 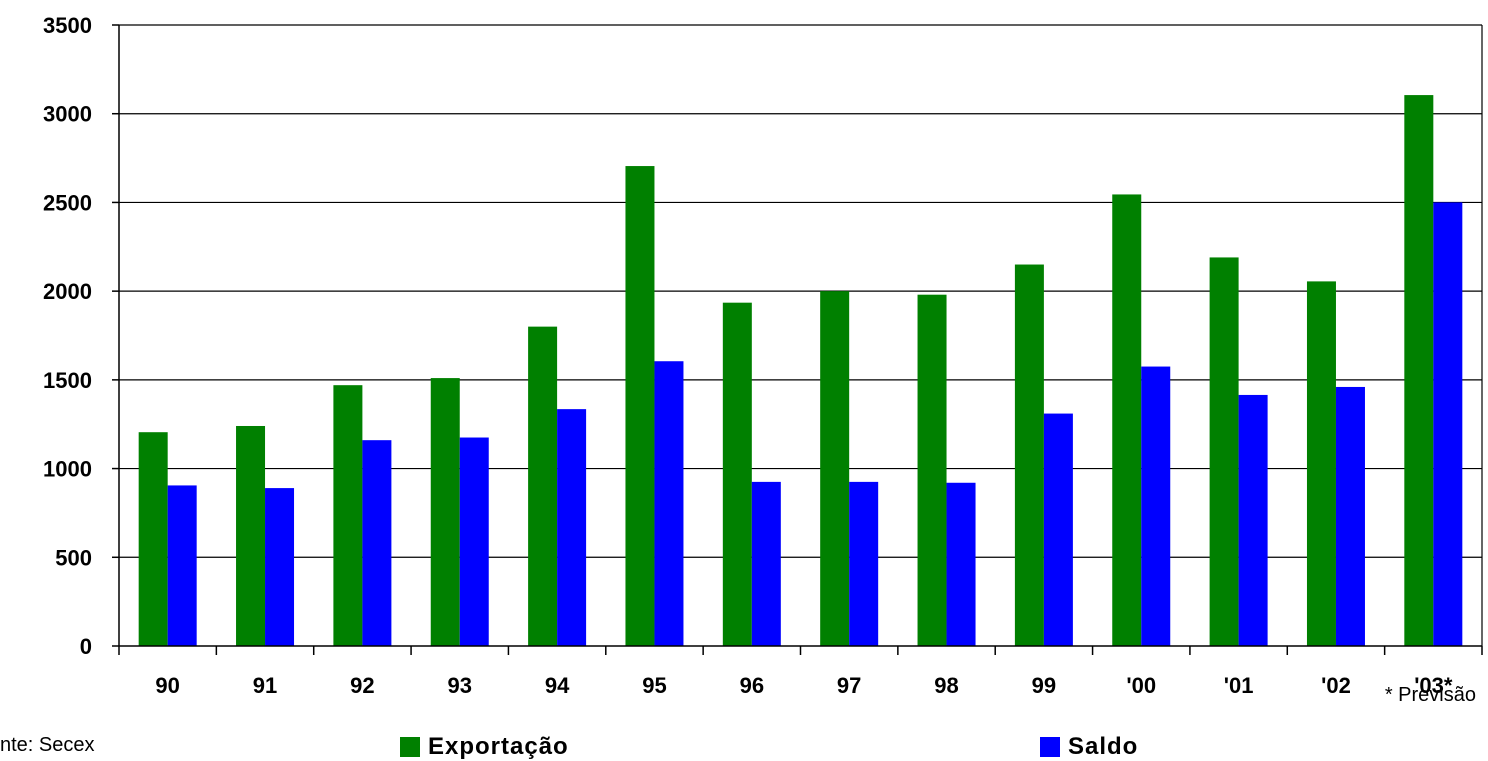 I want to click on x-tick-label: 93, so click(x=460, y=685).